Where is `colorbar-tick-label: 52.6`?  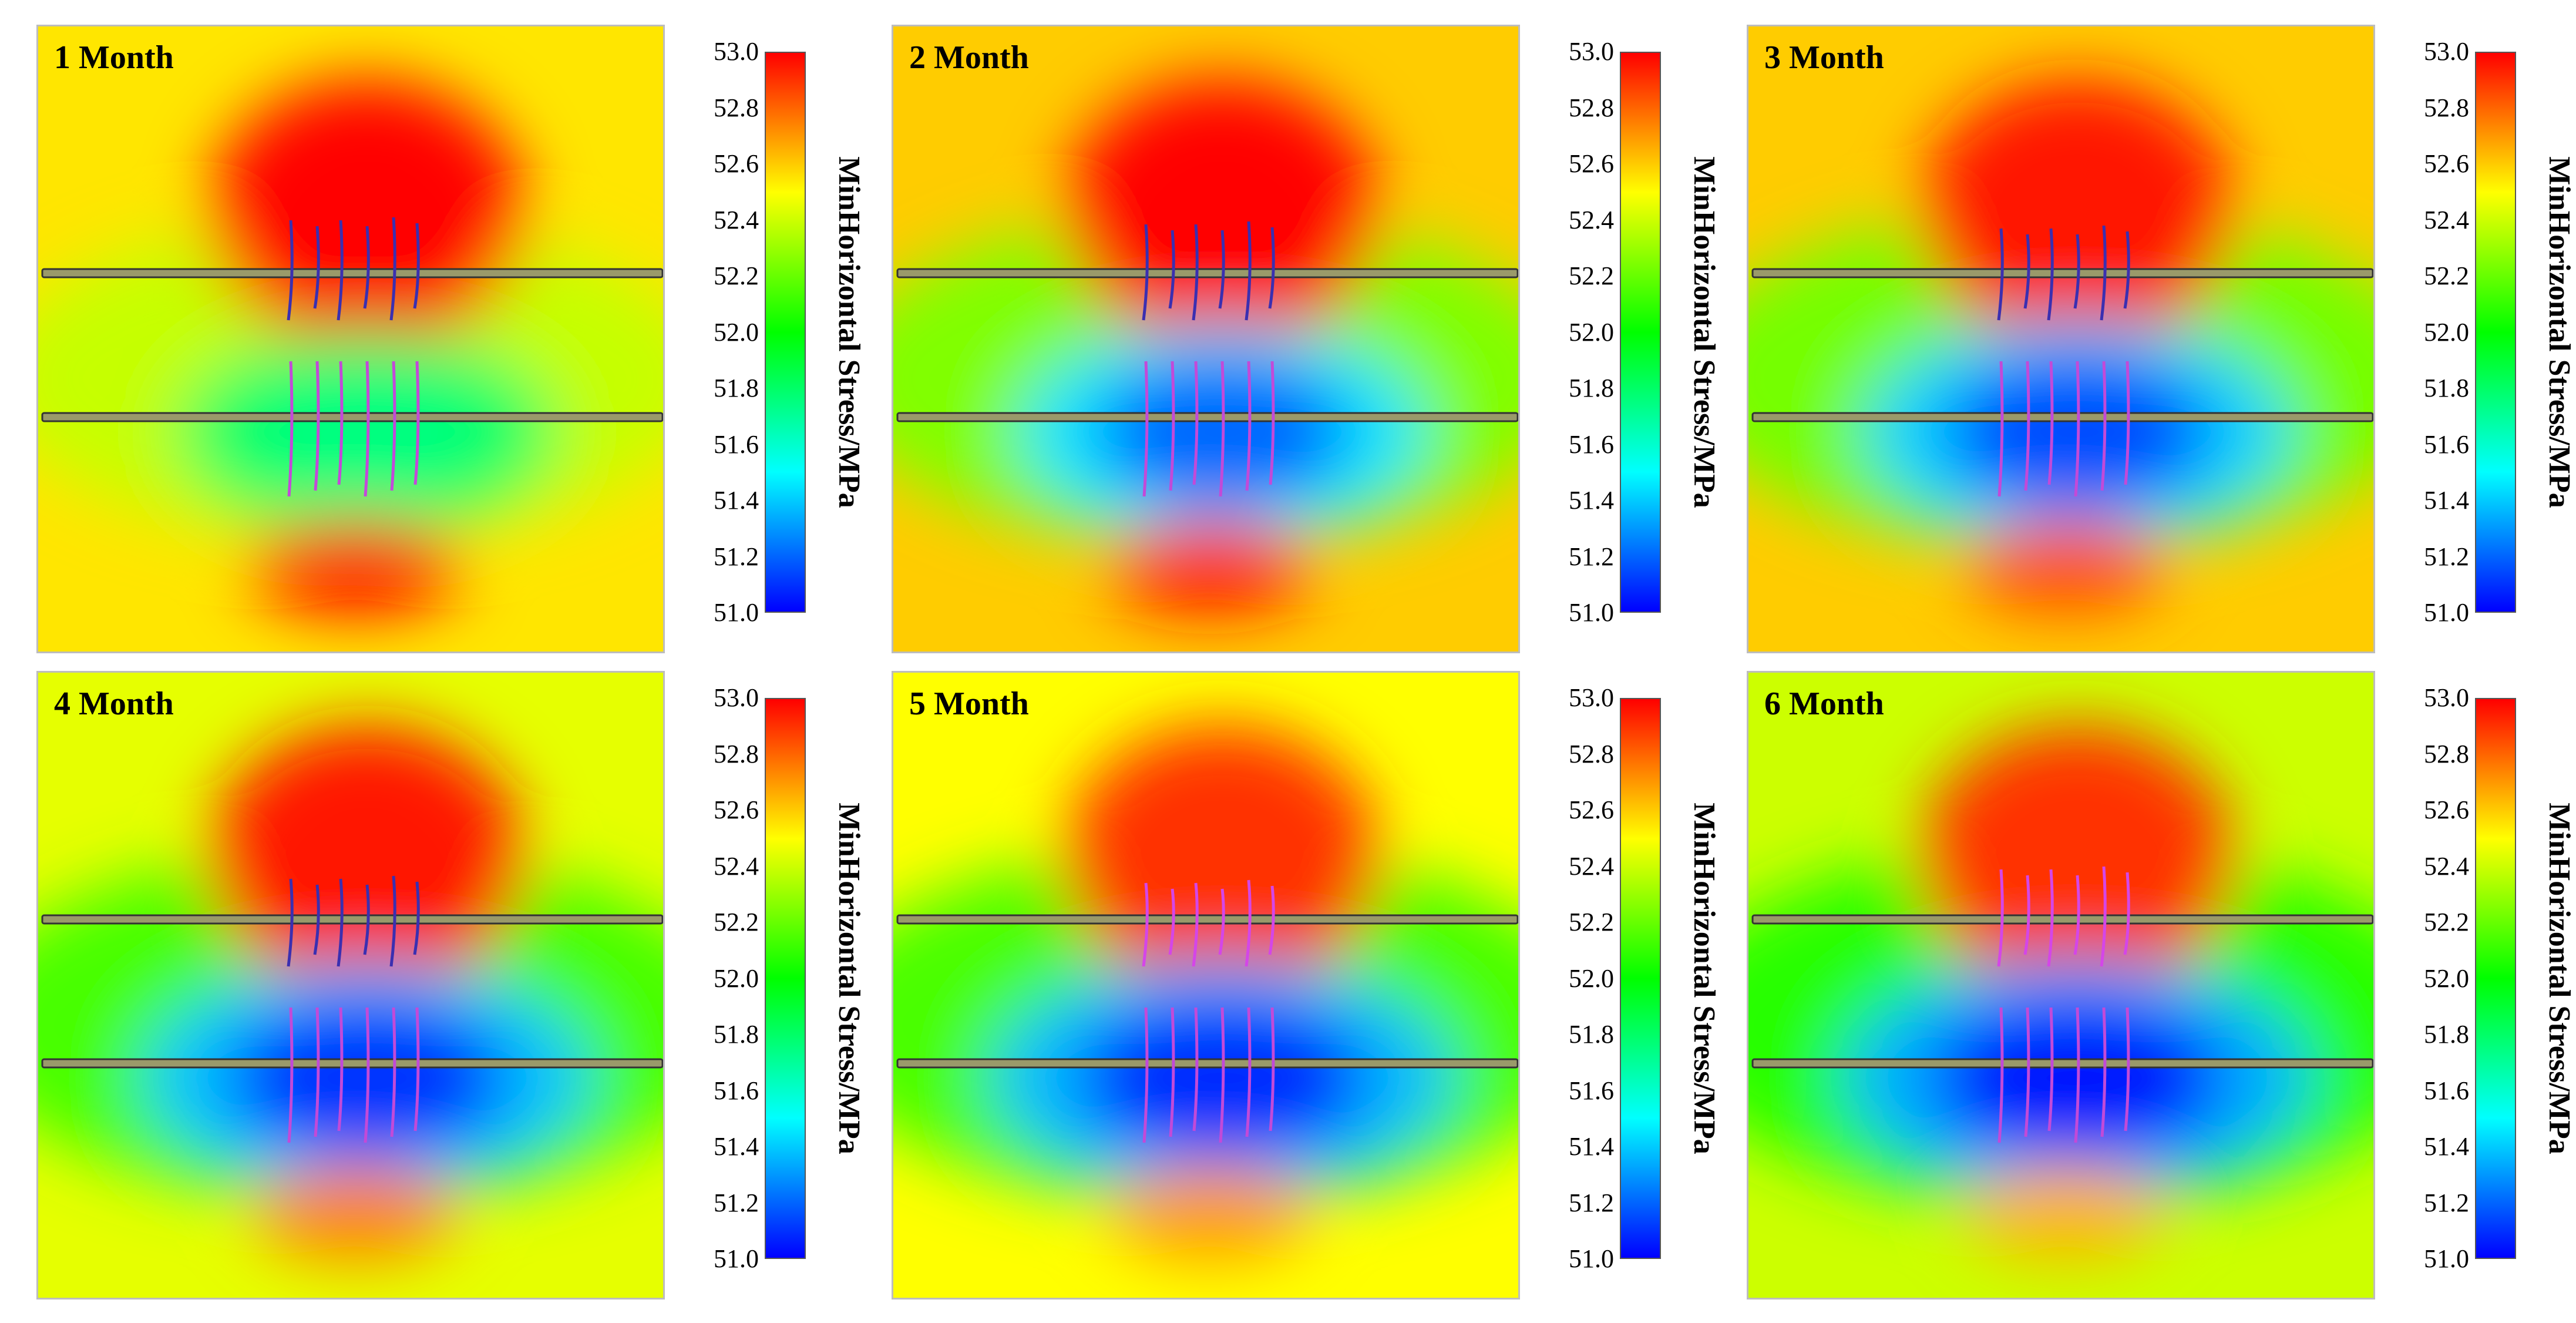
colorbar-tick-label: 52.6 is located at coordinates (736, 810).